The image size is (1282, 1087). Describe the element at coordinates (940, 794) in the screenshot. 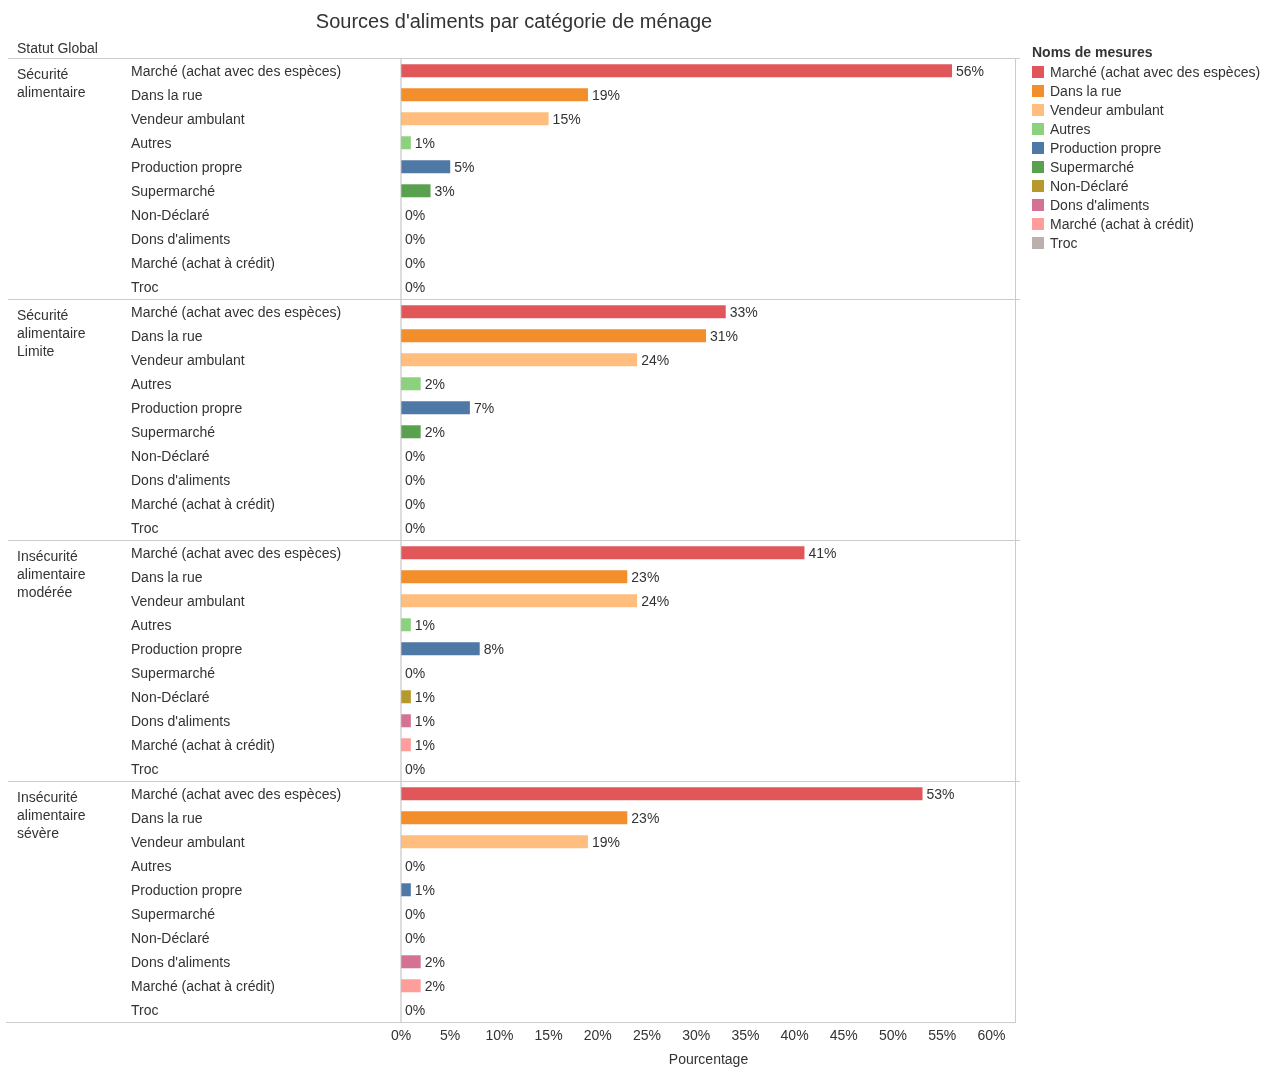

I see `data-label: 53%` at that location.